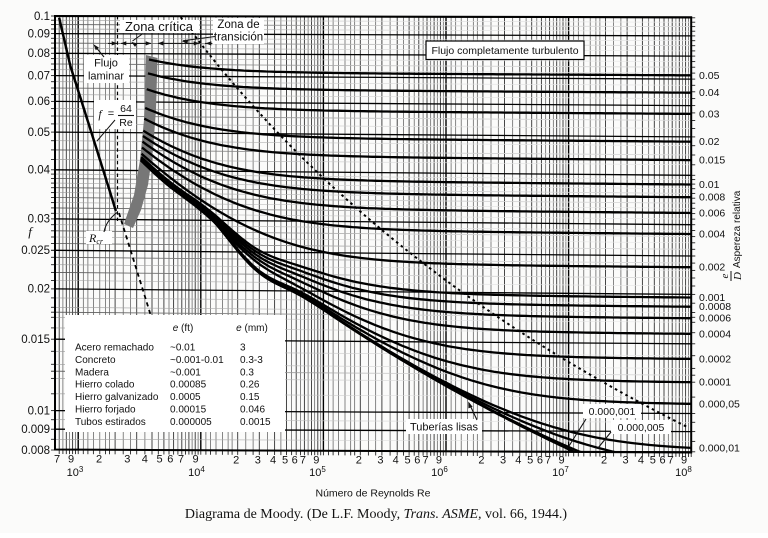 The height and width of the screenshot is (538, 768). What do you see at coordinates (35, 430) in the screenshot?
I see `svg-text: 0.009` at bounding box center [35, 430].